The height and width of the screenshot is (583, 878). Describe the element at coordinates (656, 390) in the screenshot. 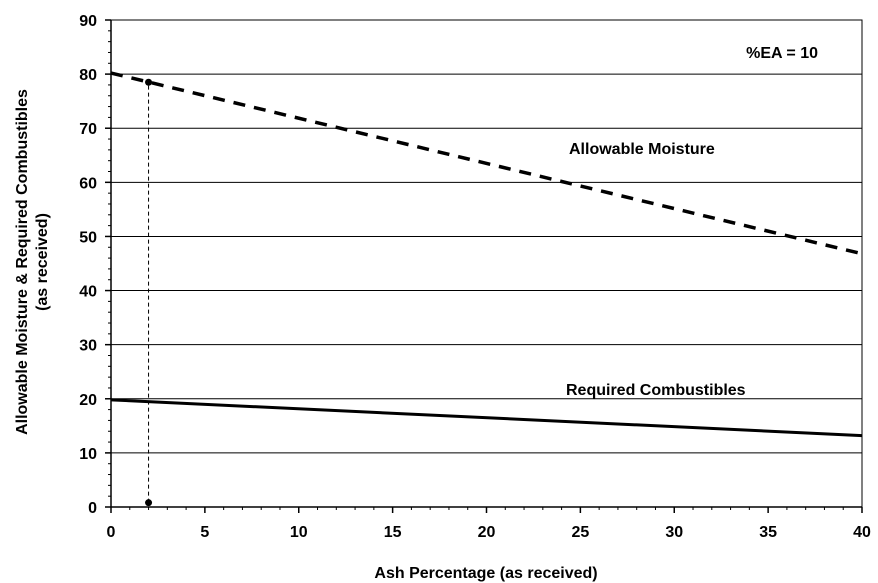

I see `annotation-required-combustibles: Required Combustibles` at that location.